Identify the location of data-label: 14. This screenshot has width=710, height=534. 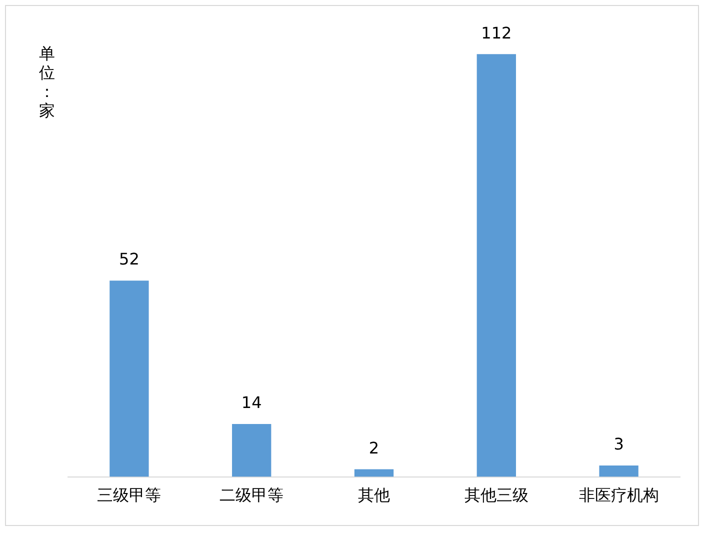
(251, 402).